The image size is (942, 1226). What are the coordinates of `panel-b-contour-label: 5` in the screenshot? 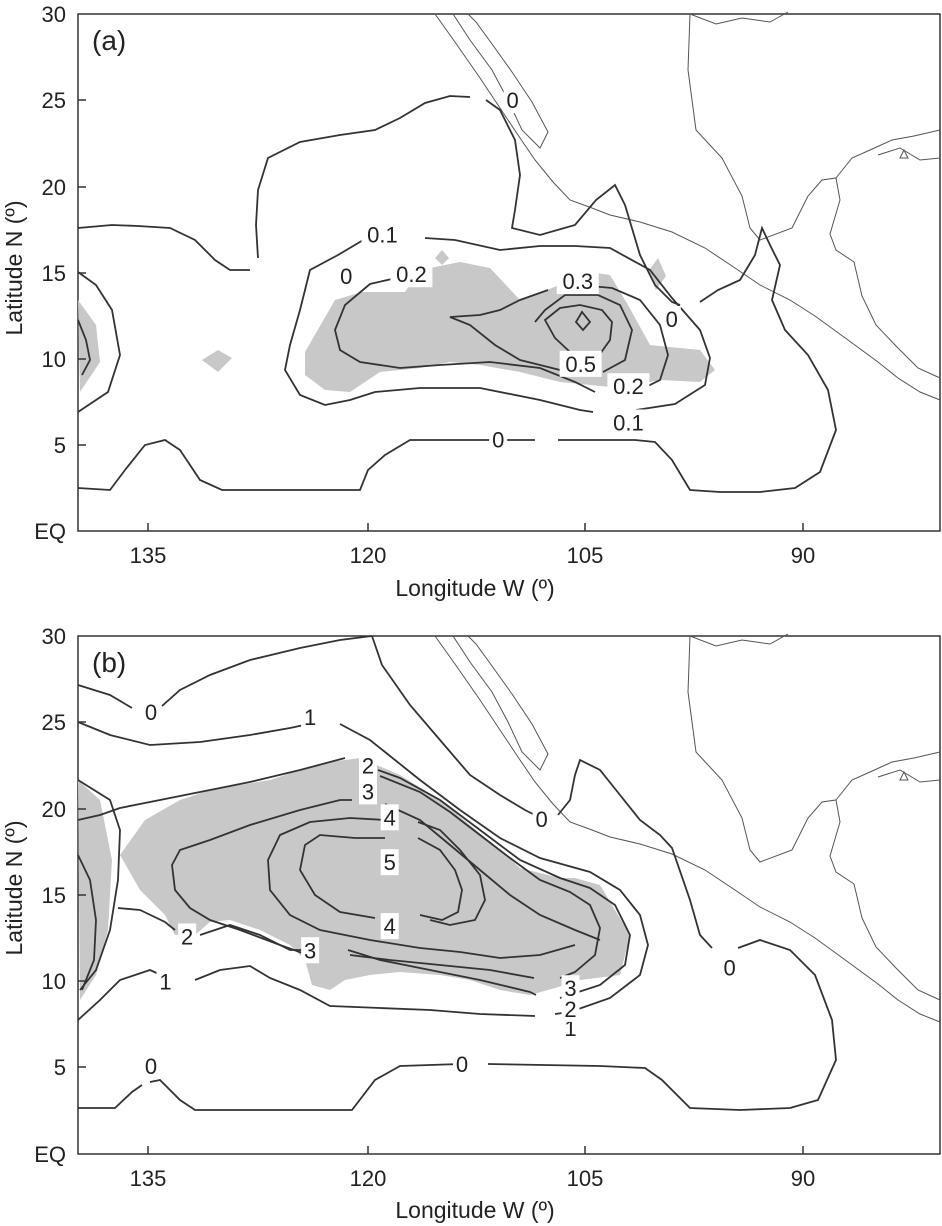 It's located at (390, 862).